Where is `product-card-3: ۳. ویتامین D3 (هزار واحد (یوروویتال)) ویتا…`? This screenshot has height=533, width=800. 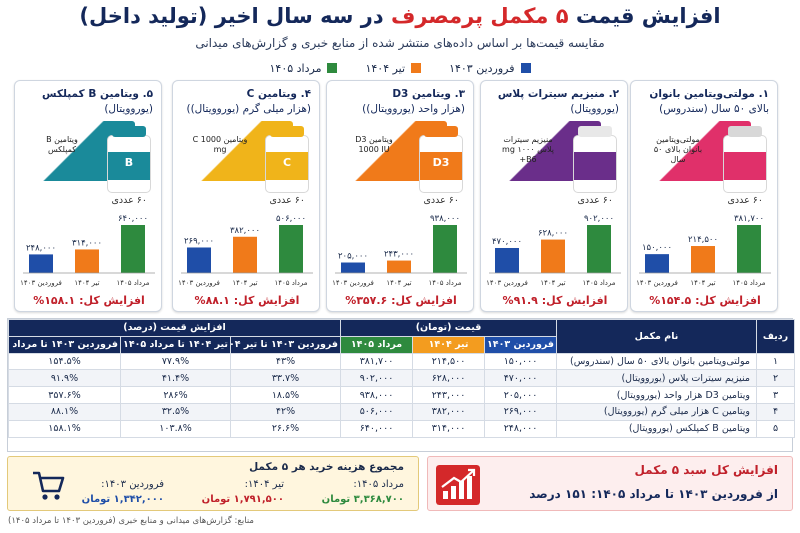
product-card-3: ۳. ویتامین D3 (هزار واحد (یوروویتال)) ویتا… is located at coordinates (400, 196).